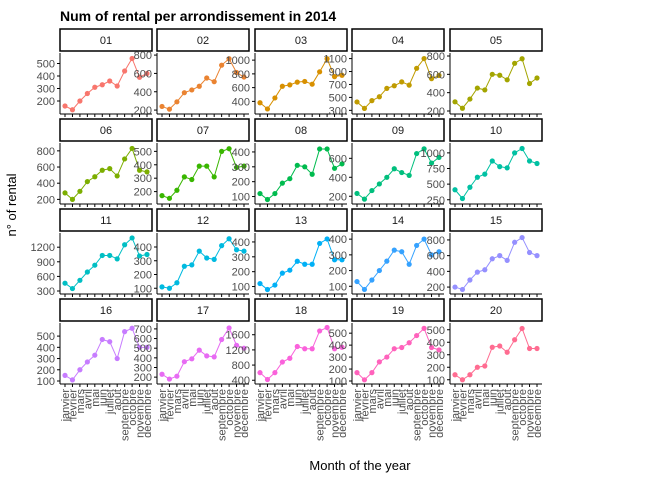 The height and width of the screenshot is (480, 672). Describe the element at coordinates (241, 153) in the screenshot. I see `y-tick-label: 400` at that location.